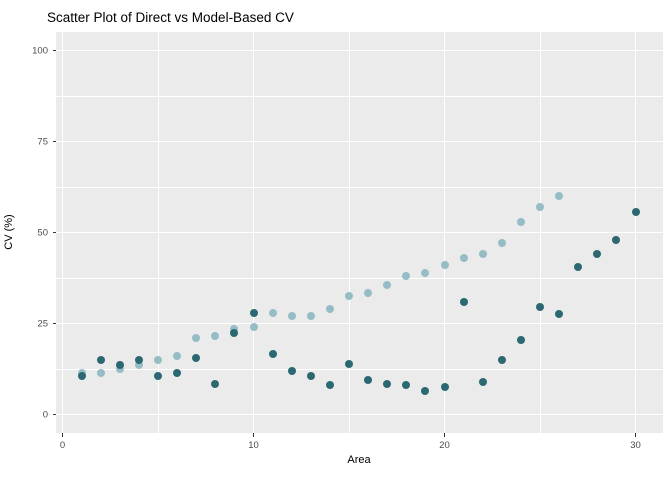 This screenshot has width=672, height=480. I want to click on y-tick-label: 25, so click(42, 323).